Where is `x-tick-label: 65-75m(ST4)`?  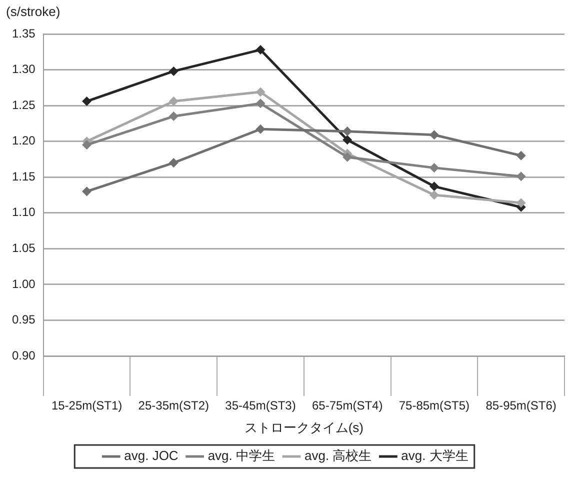
x-tick-label: 65-75m(ST4) is located at coordinates (347, 405).